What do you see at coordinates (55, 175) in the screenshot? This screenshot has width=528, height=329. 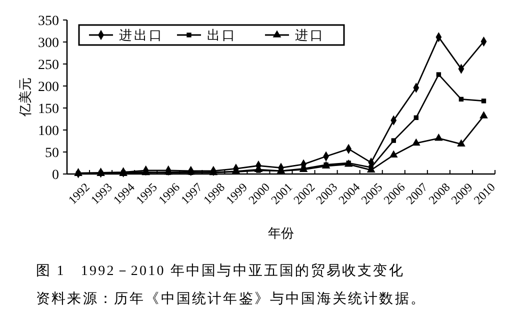 I see `y-tick-label: 0` at bounding box center [55, 175].